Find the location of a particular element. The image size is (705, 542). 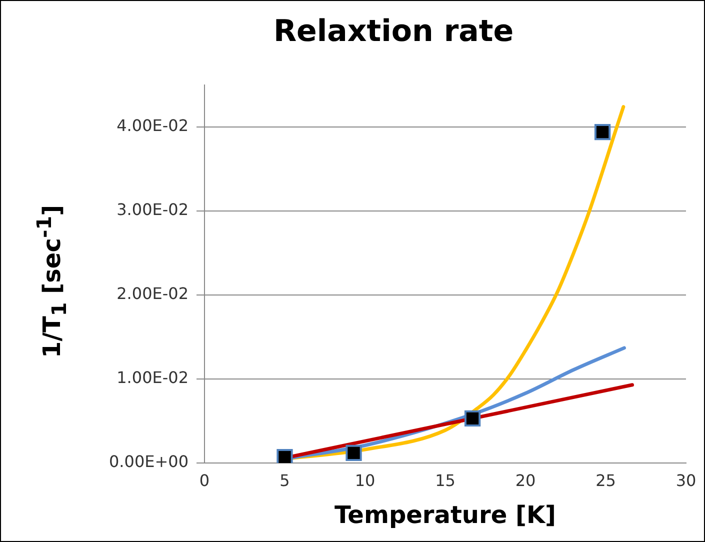

x-tick-label: 5 is located at coordinates (285, 480).